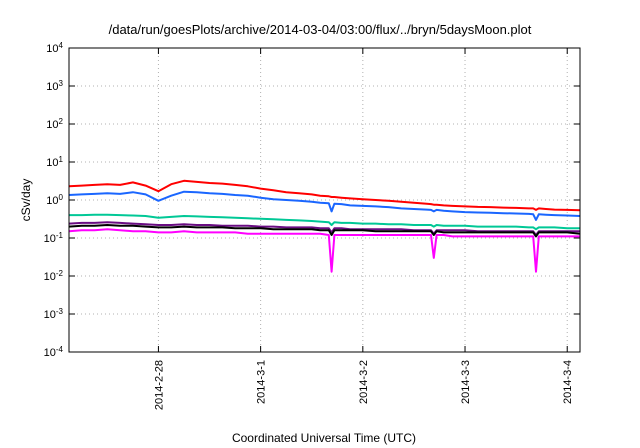 The height and width of the screenshot is (448, 640). Describe the element at coordinates (364, 382) in the screenshot. I see `x-tick-label: 2014-3-2` at that location.